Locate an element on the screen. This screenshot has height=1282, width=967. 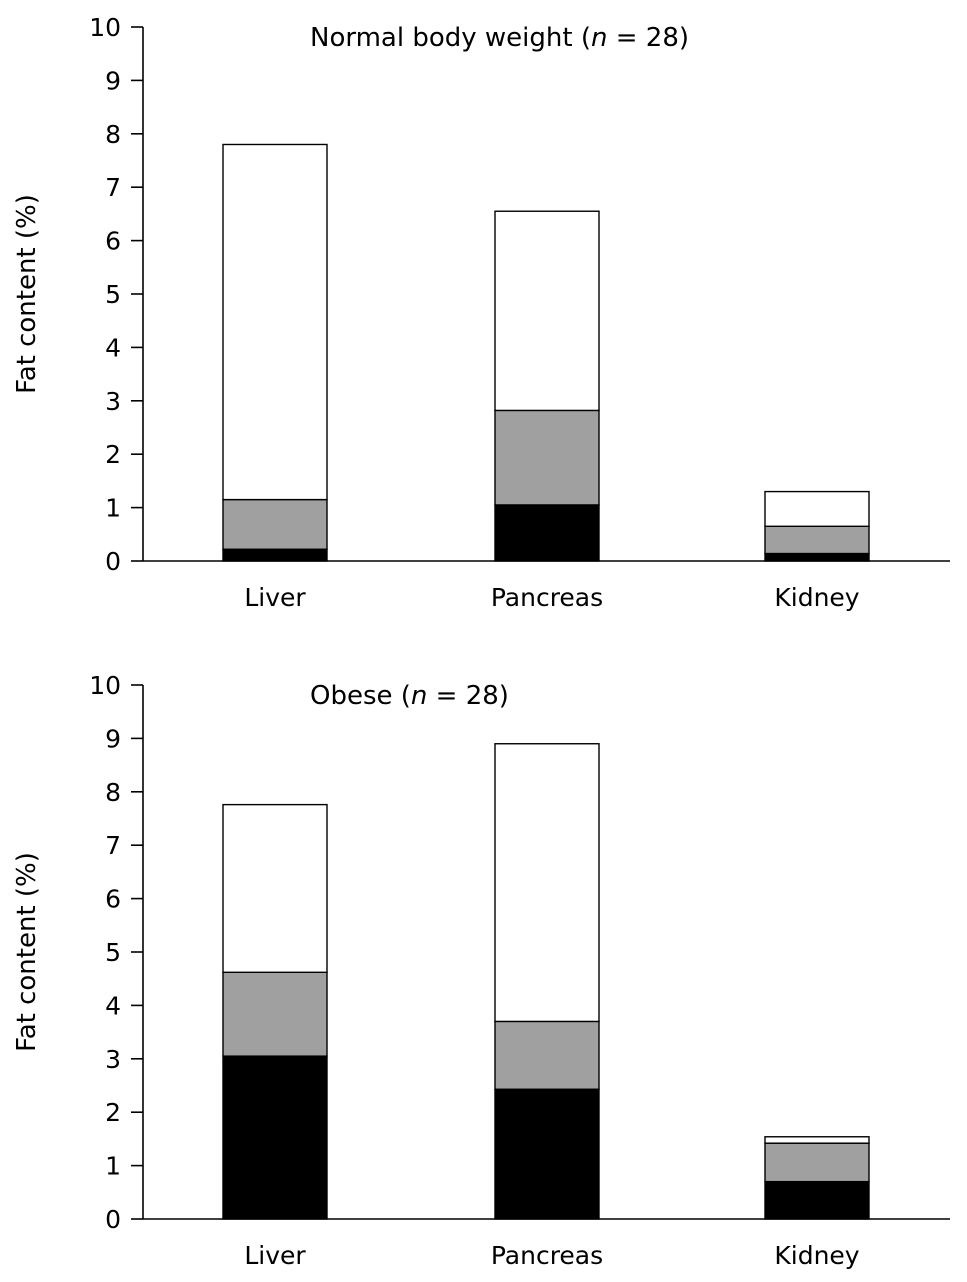
chart-title: Normal body weight (n = 28) is located at coordinates (499, 38).